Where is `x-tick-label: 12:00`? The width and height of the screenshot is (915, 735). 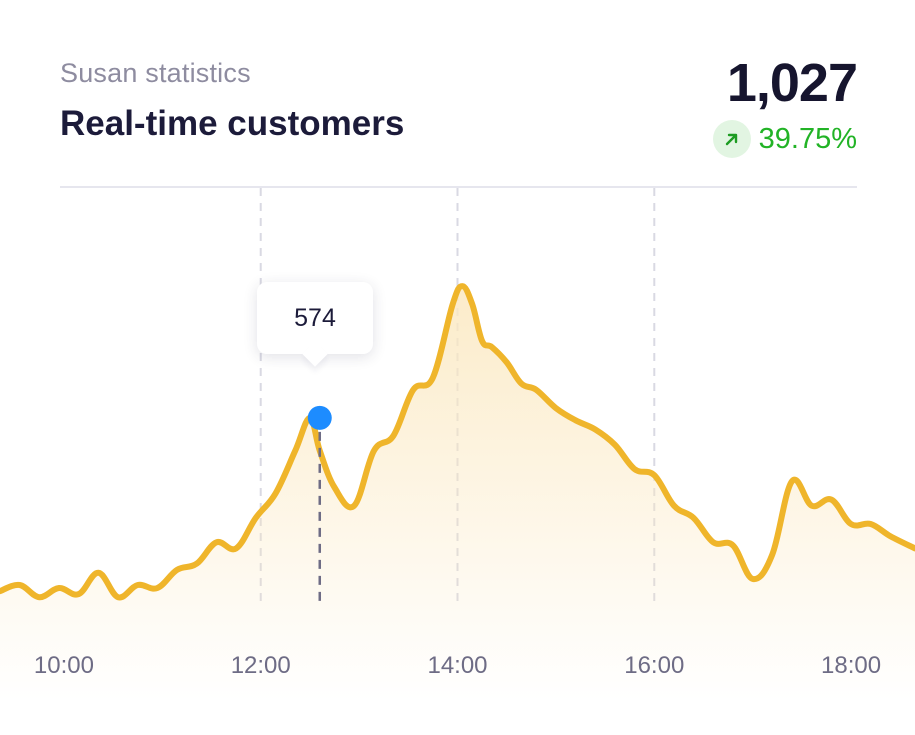
x-tick-label: 12:00 is located at coordinates (261, 665).